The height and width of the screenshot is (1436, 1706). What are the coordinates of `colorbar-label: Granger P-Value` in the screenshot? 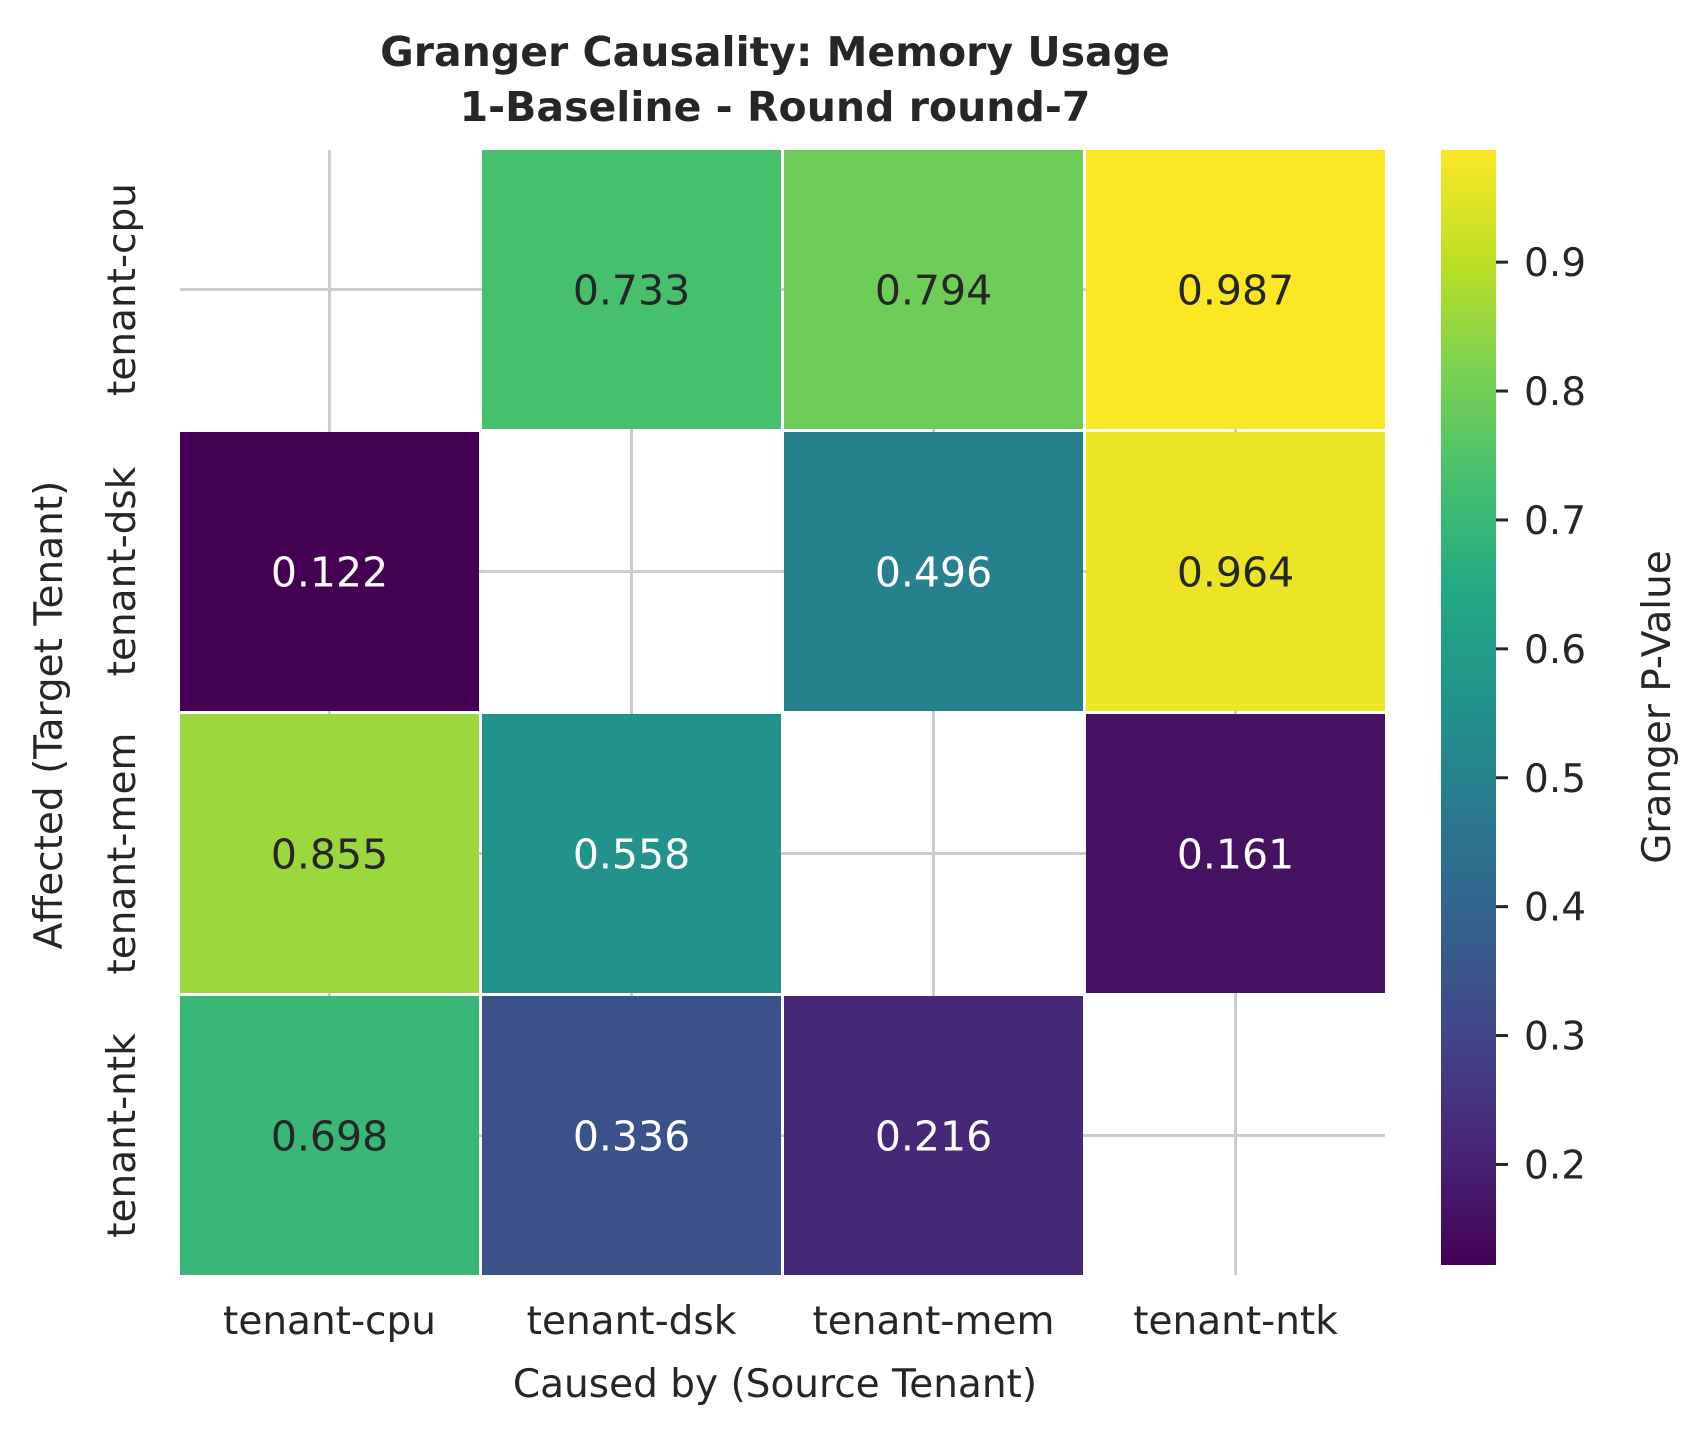 It's located at (1657, 707).